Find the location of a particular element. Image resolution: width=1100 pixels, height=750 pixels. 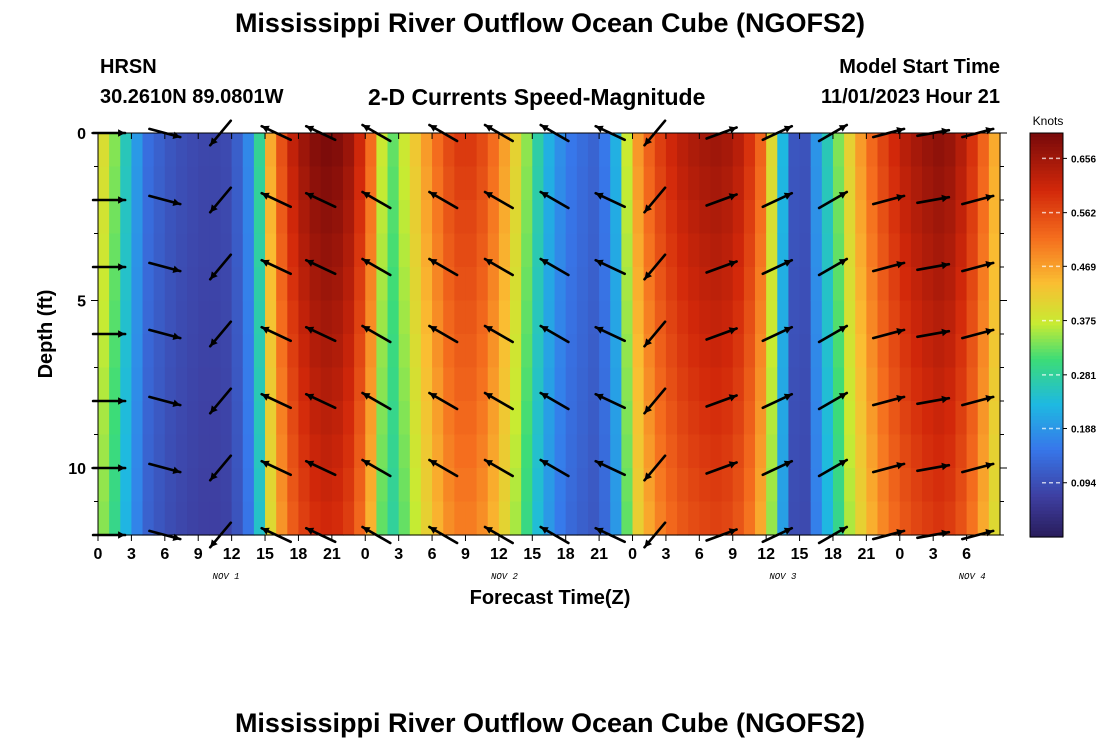

x-tick-label: 21 is located at coordinates (866, 554).